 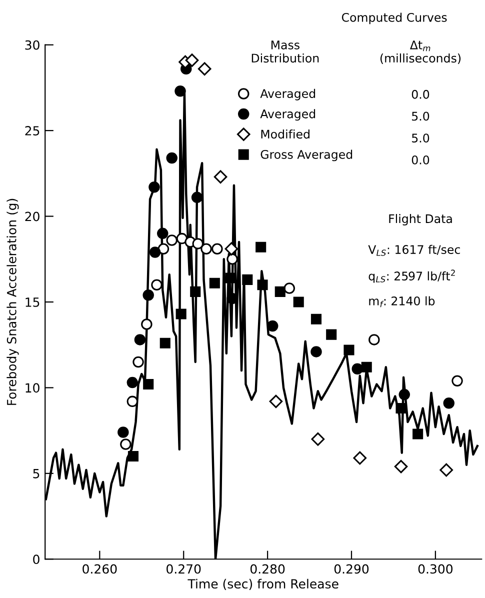 I want to click on annotation: Mass Distribution, so click(x=285, y=51).